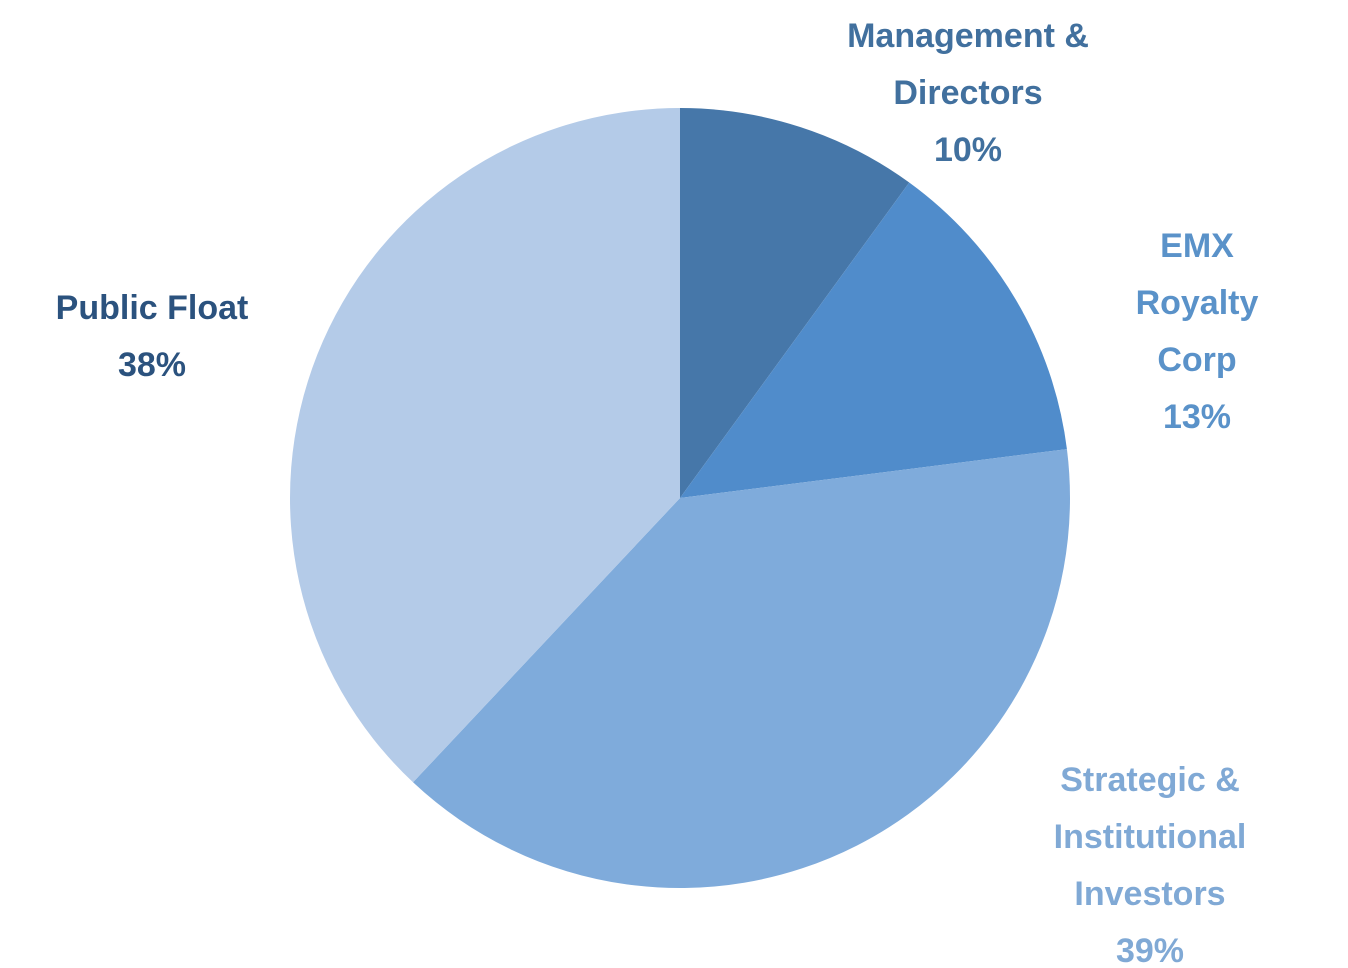 This screenshot has height=968, width=1348. What do you see at coordinates (152, 308) in the screenshot?
I see `slice-name: Public Float` at bounding box center [152, 308].